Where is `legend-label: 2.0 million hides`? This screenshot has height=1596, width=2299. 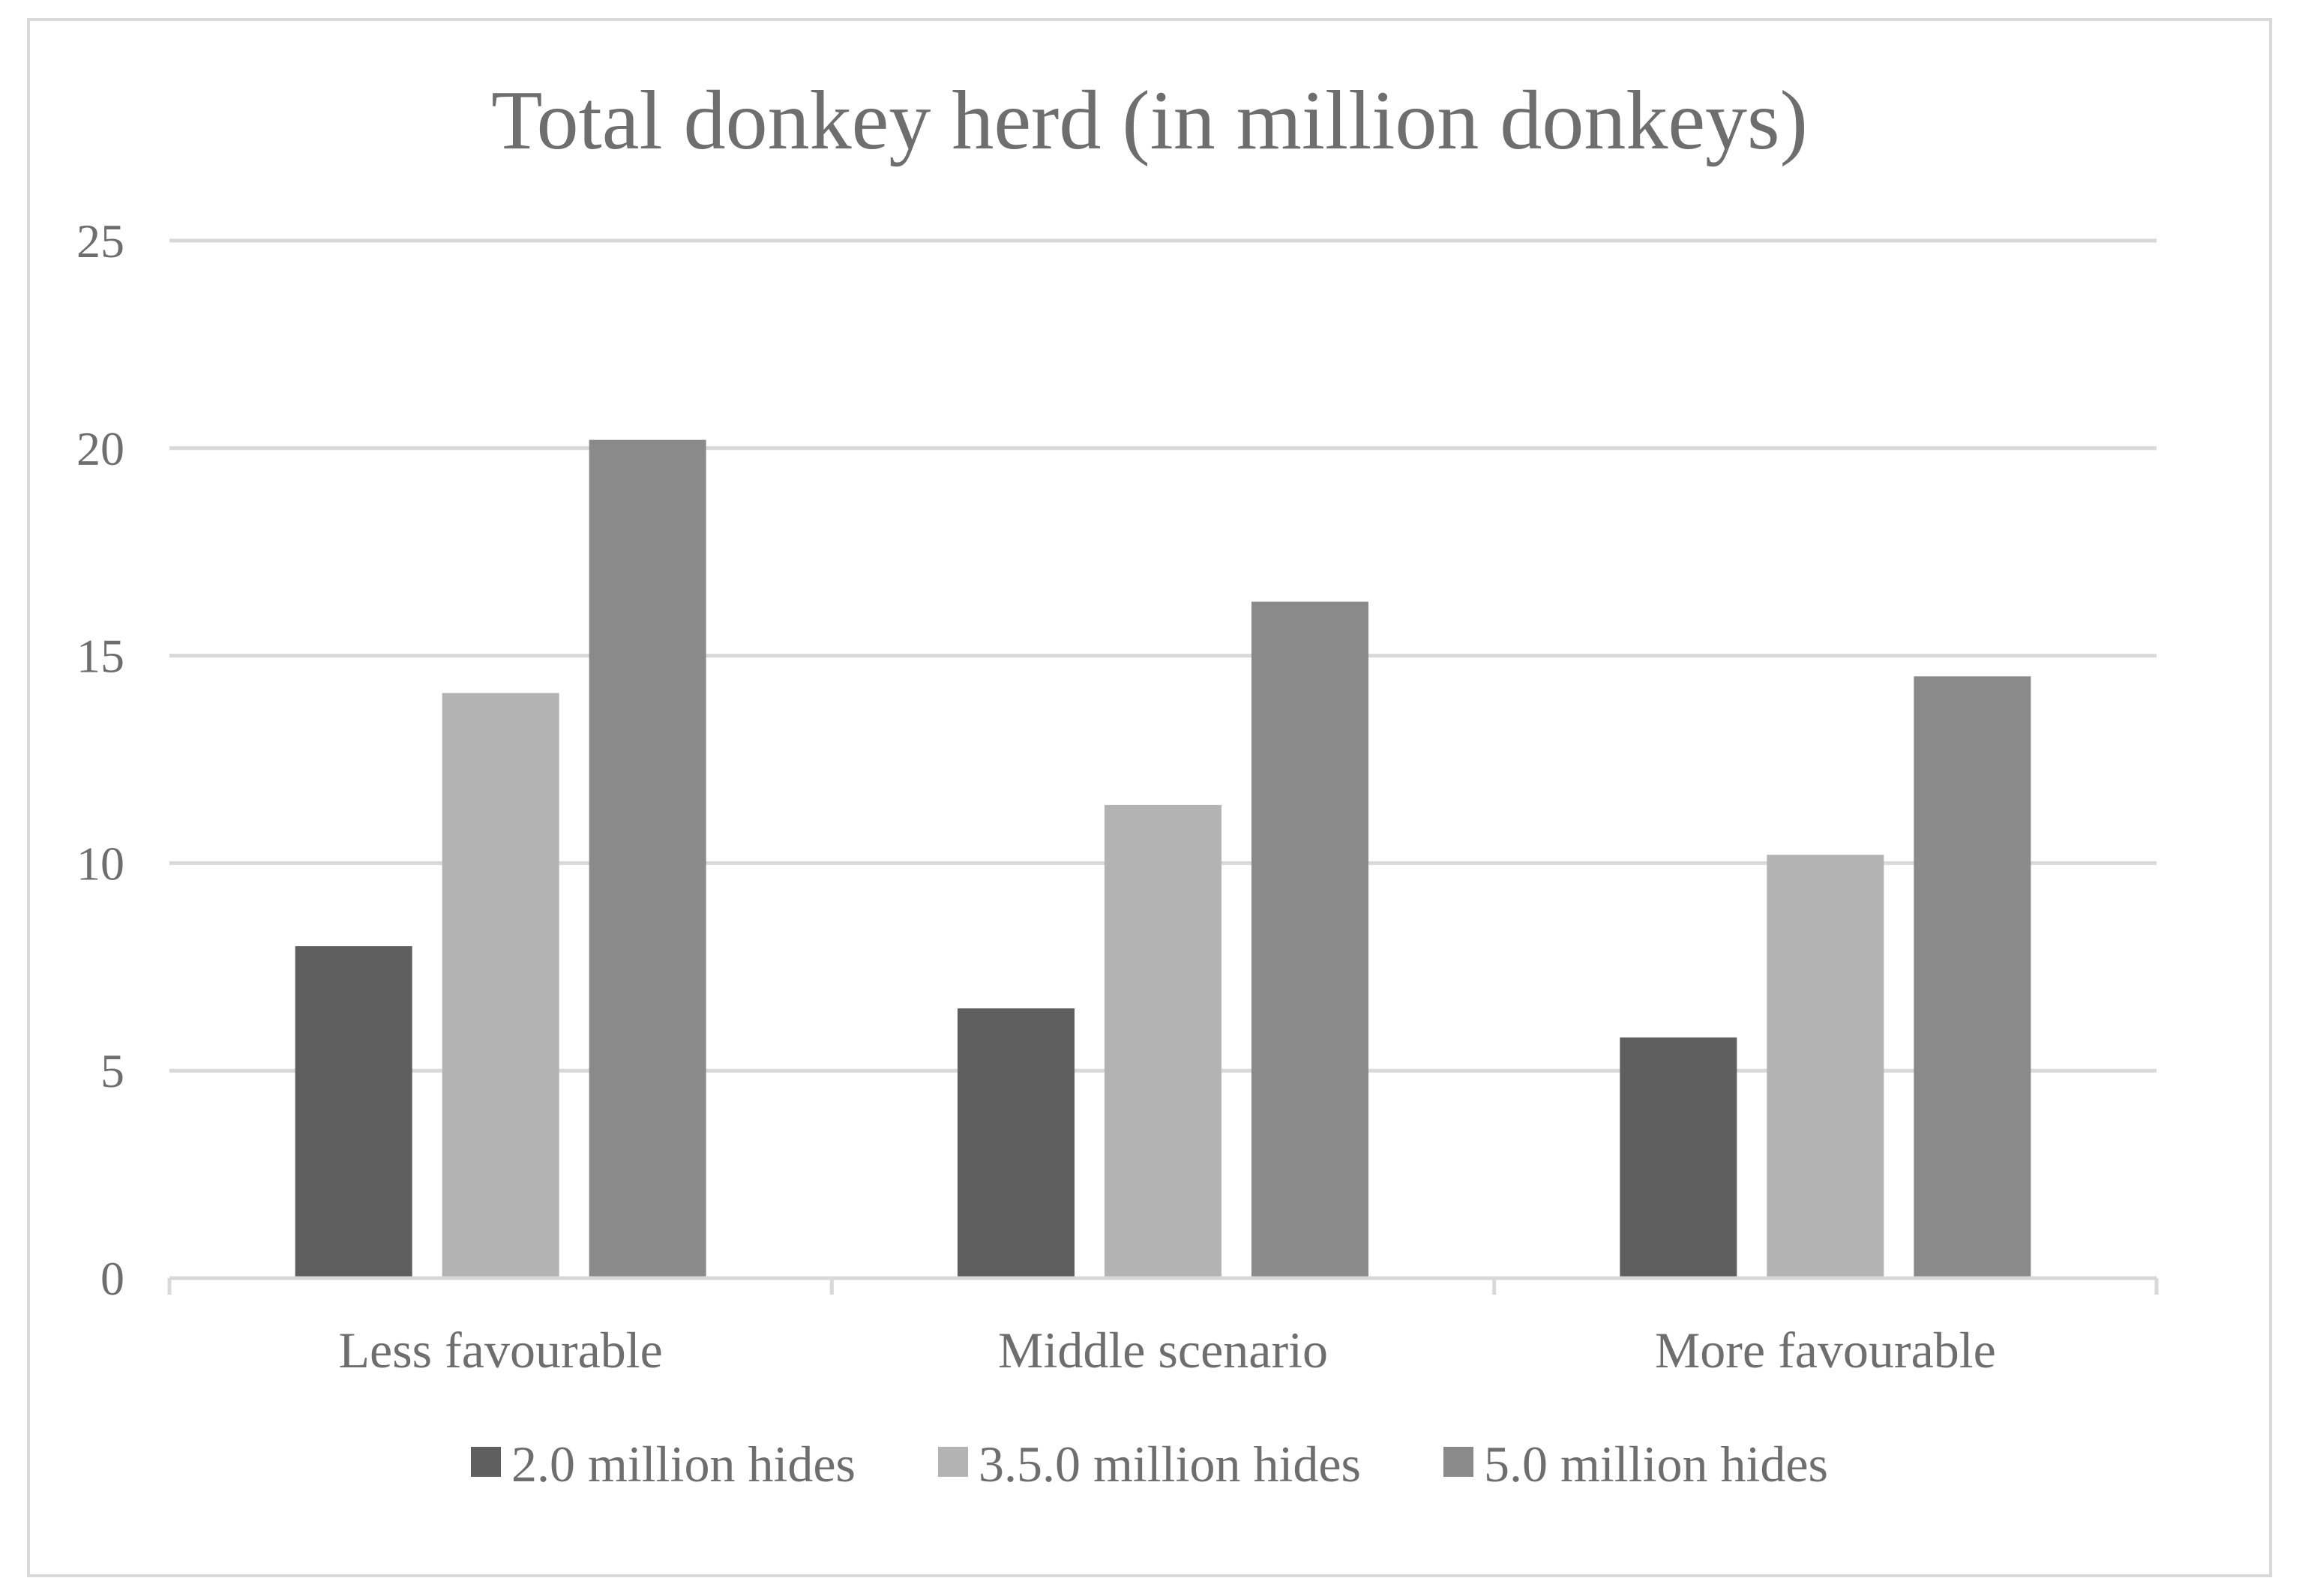
legend-label: 2.0 million hides is located at coordinates (683, 1464).